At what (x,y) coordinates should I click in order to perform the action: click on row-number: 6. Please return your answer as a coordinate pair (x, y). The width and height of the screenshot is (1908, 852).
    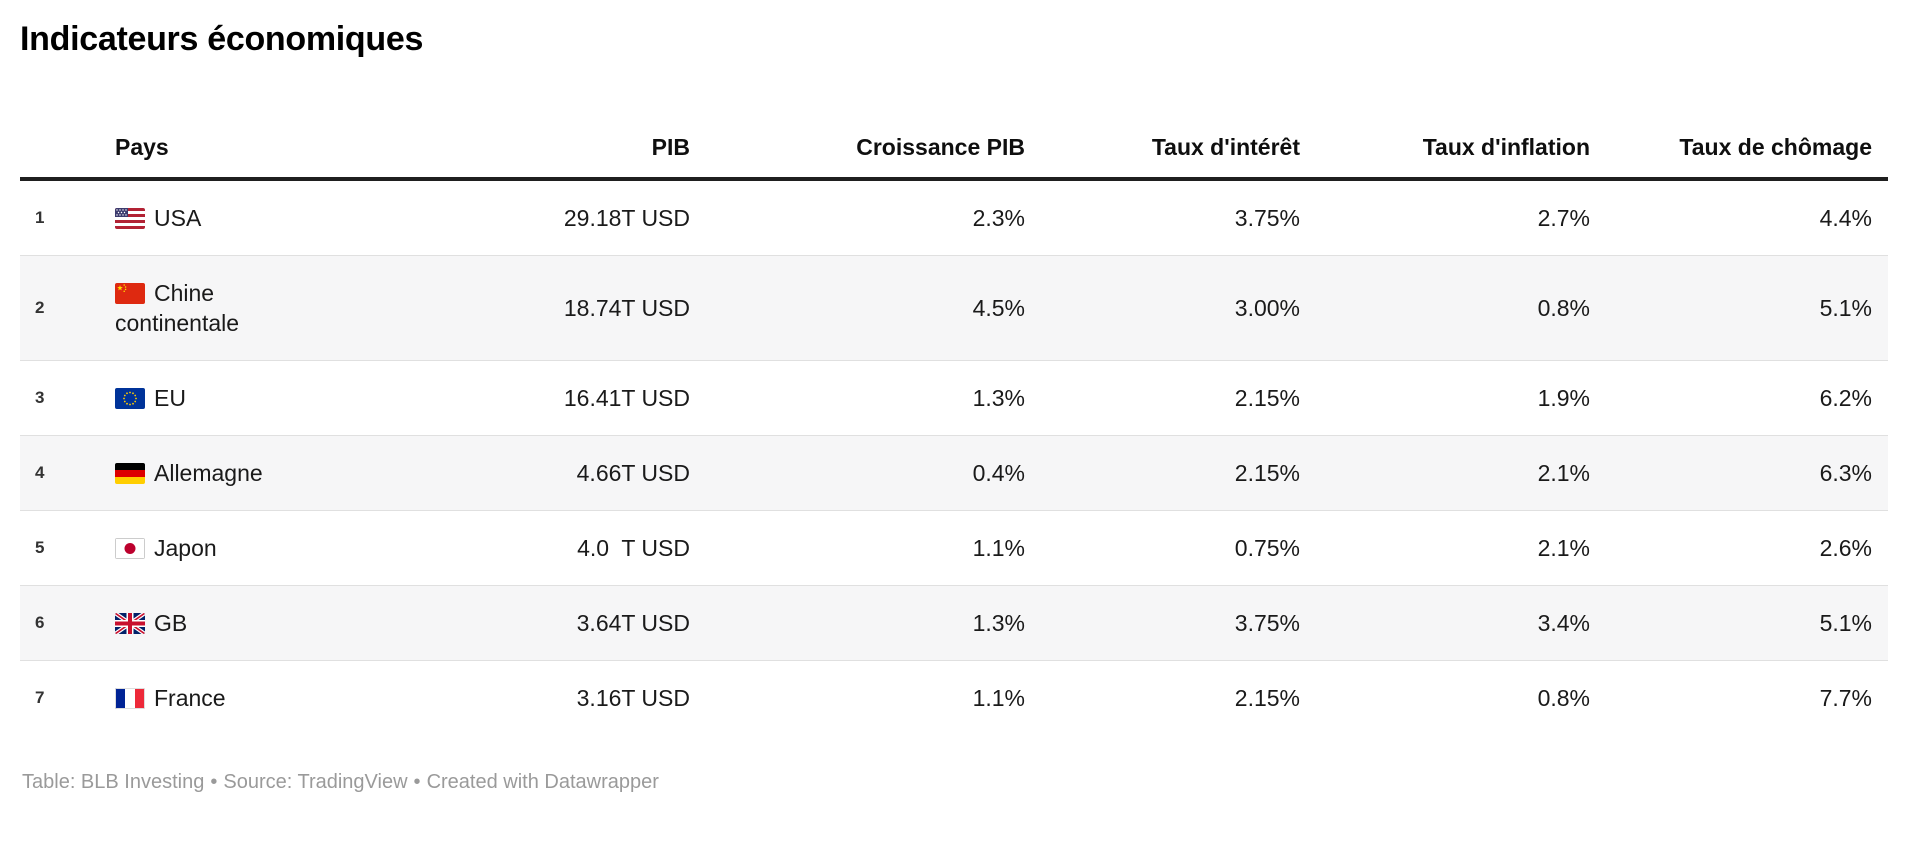
    Looking at the image, I should click on (67, 623).